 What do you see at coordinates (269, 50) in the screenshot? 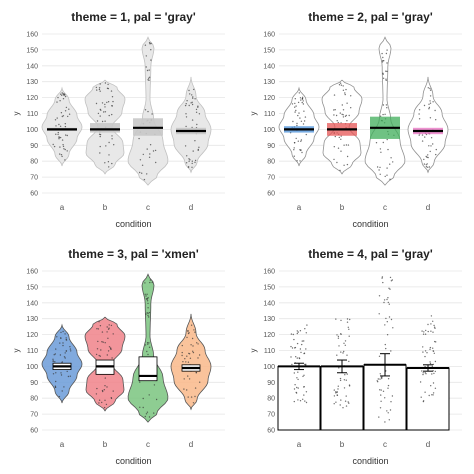
I see `y-tick-label: 150` at bounding box center [269, 50].